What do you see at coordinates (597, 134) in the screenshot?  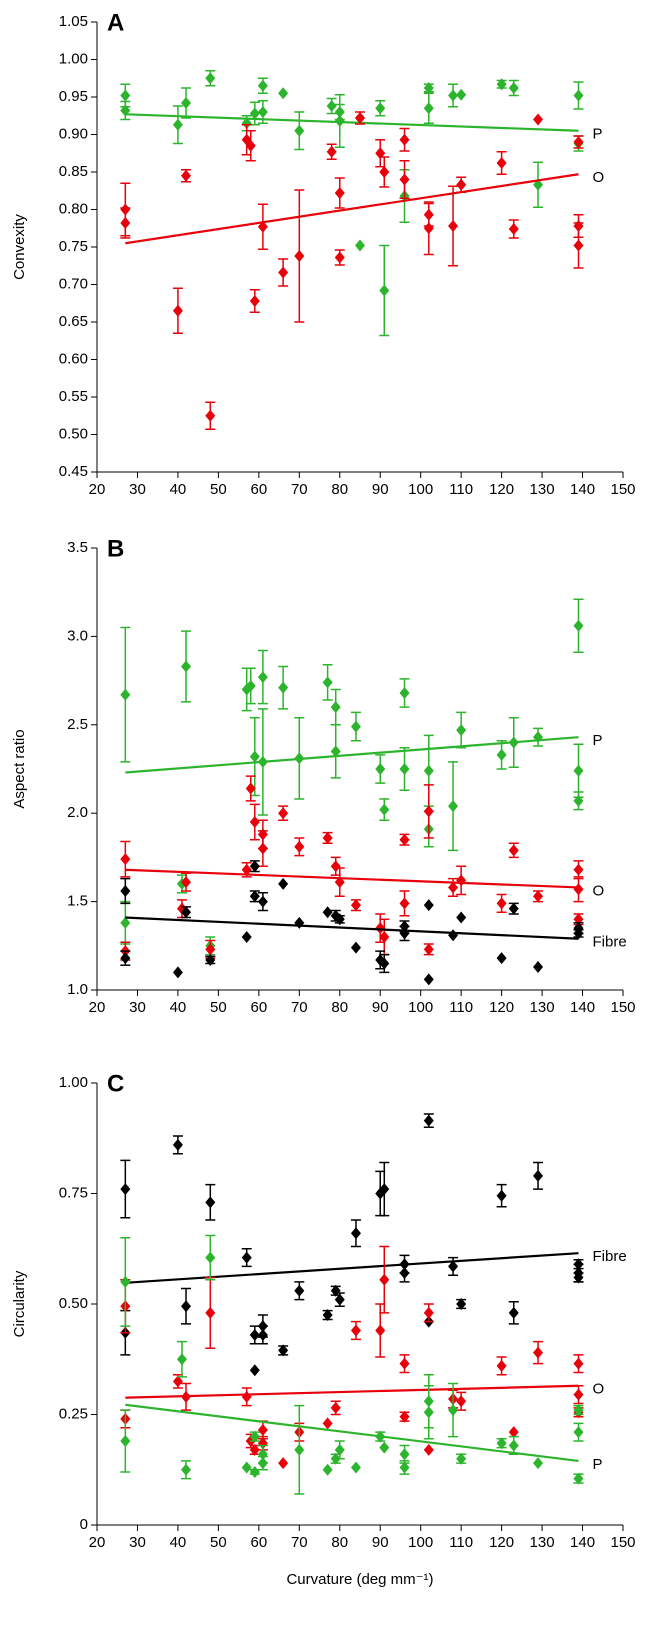 I see `series-label: P` at bounding box center [597, 134].